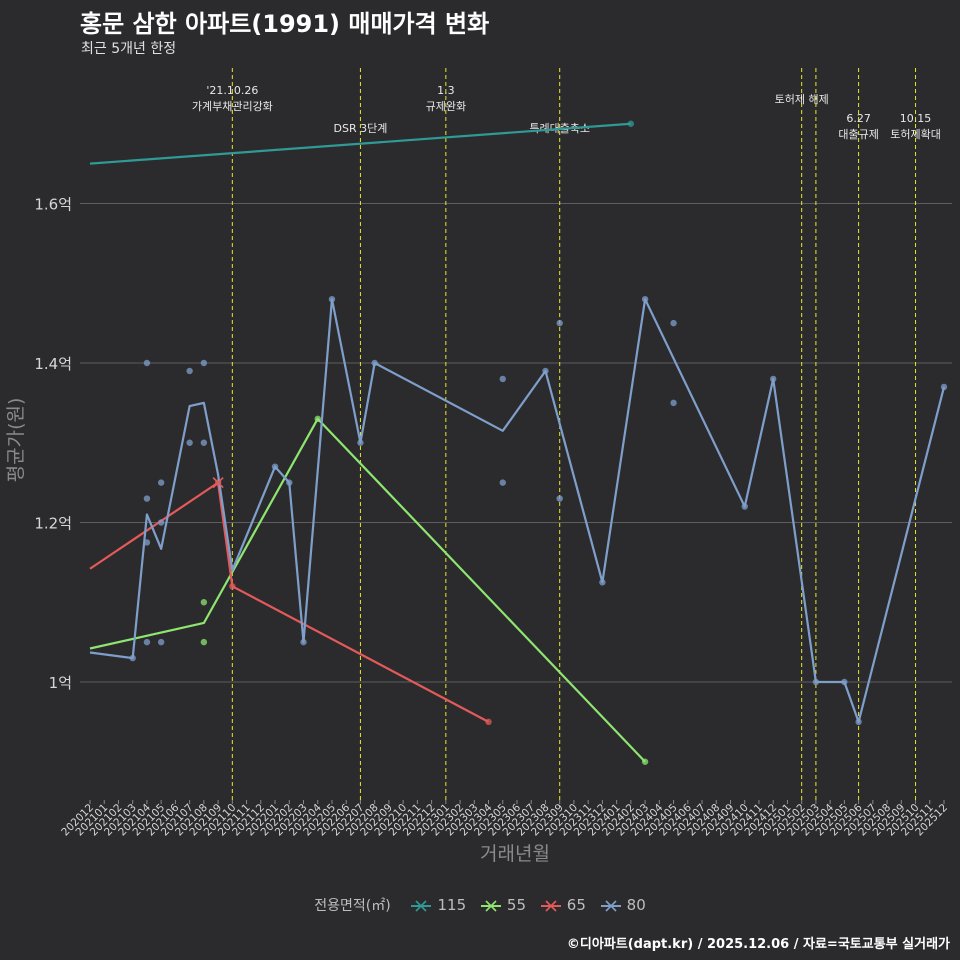 The width and height of the screenshot is (960, 960). Describe the element at coordinates (232, 106) in the screenshot. I see `event-label: 가계부채관리강화` at that location.